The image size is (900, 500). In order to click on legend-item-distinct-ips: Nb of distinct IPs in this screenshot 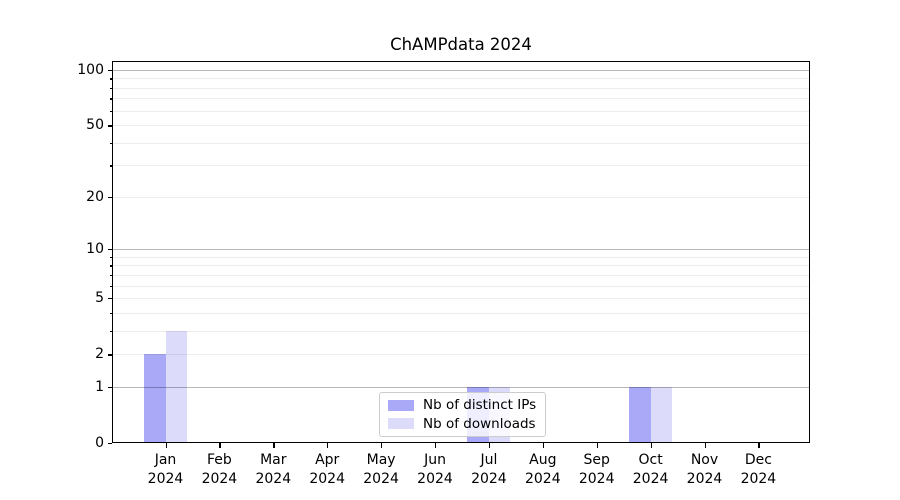, I will do `click(462, 405)`.